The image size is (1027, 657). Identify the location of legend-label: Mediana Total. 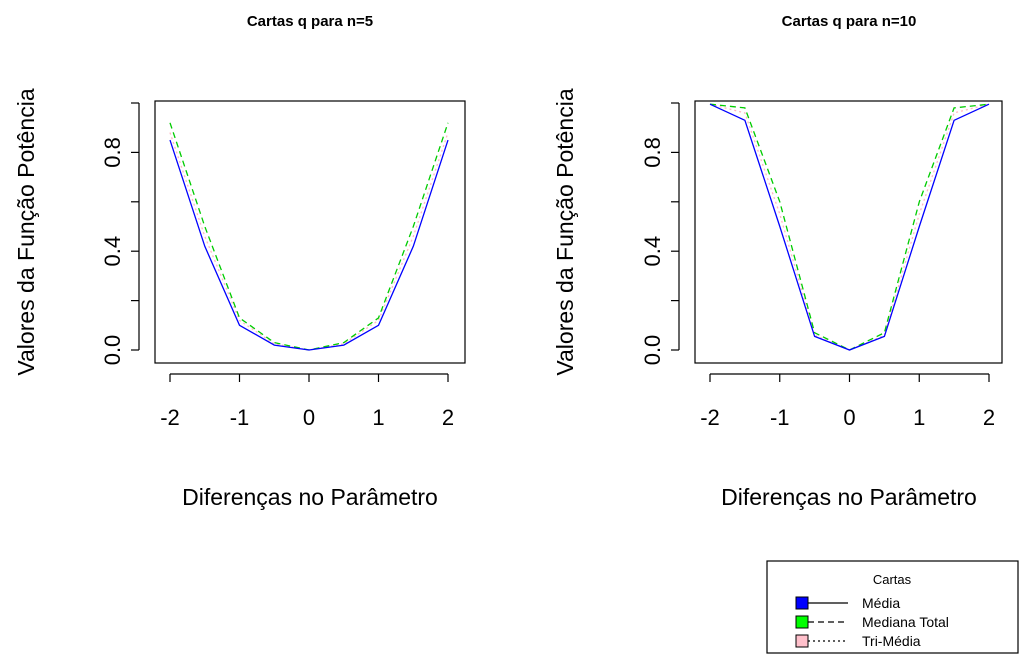
(905, 622).